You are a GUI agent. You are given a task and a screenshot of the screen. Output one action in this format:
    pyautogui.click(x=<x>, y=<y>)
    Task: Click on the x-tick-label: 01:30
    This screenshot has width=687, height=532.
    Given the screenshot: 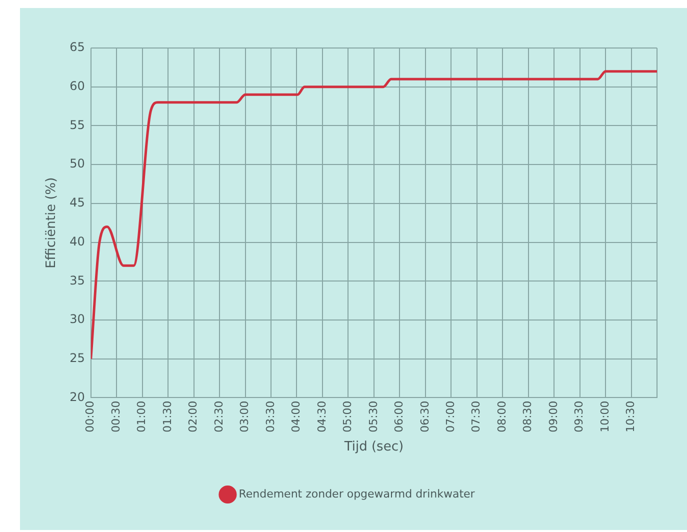 What is the action you would take?
    pyautogui.click(x=167, y=416)
    